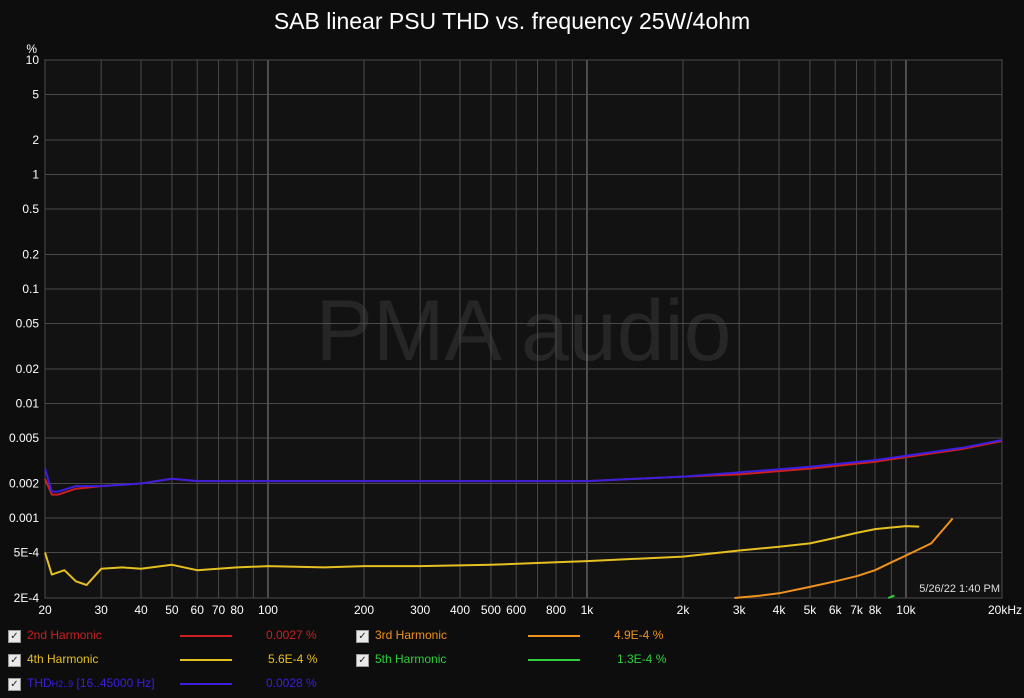  Describe the element at coordinates (101, 610) in the screenshot. I see `x-tick-label: 30` at that location.